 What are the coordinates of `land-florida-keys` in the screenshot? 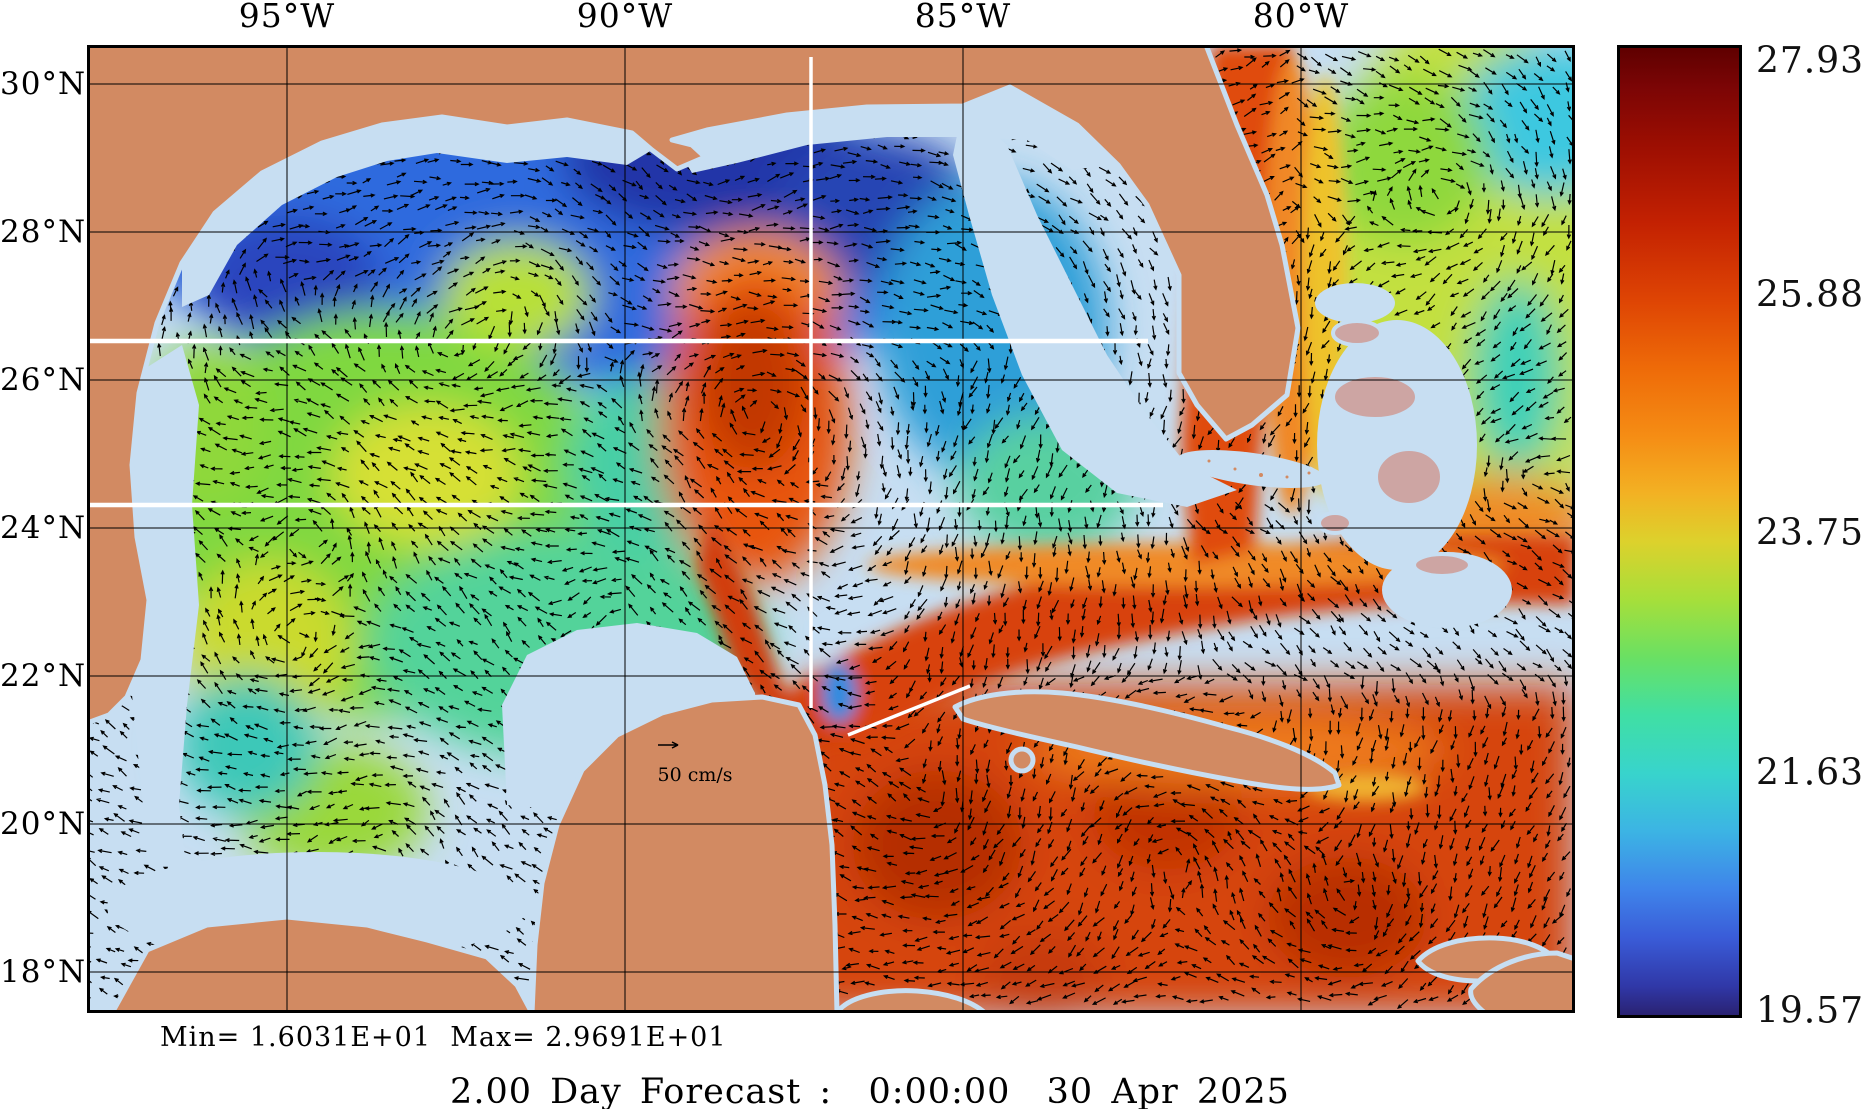 It's located at (1259, 469).